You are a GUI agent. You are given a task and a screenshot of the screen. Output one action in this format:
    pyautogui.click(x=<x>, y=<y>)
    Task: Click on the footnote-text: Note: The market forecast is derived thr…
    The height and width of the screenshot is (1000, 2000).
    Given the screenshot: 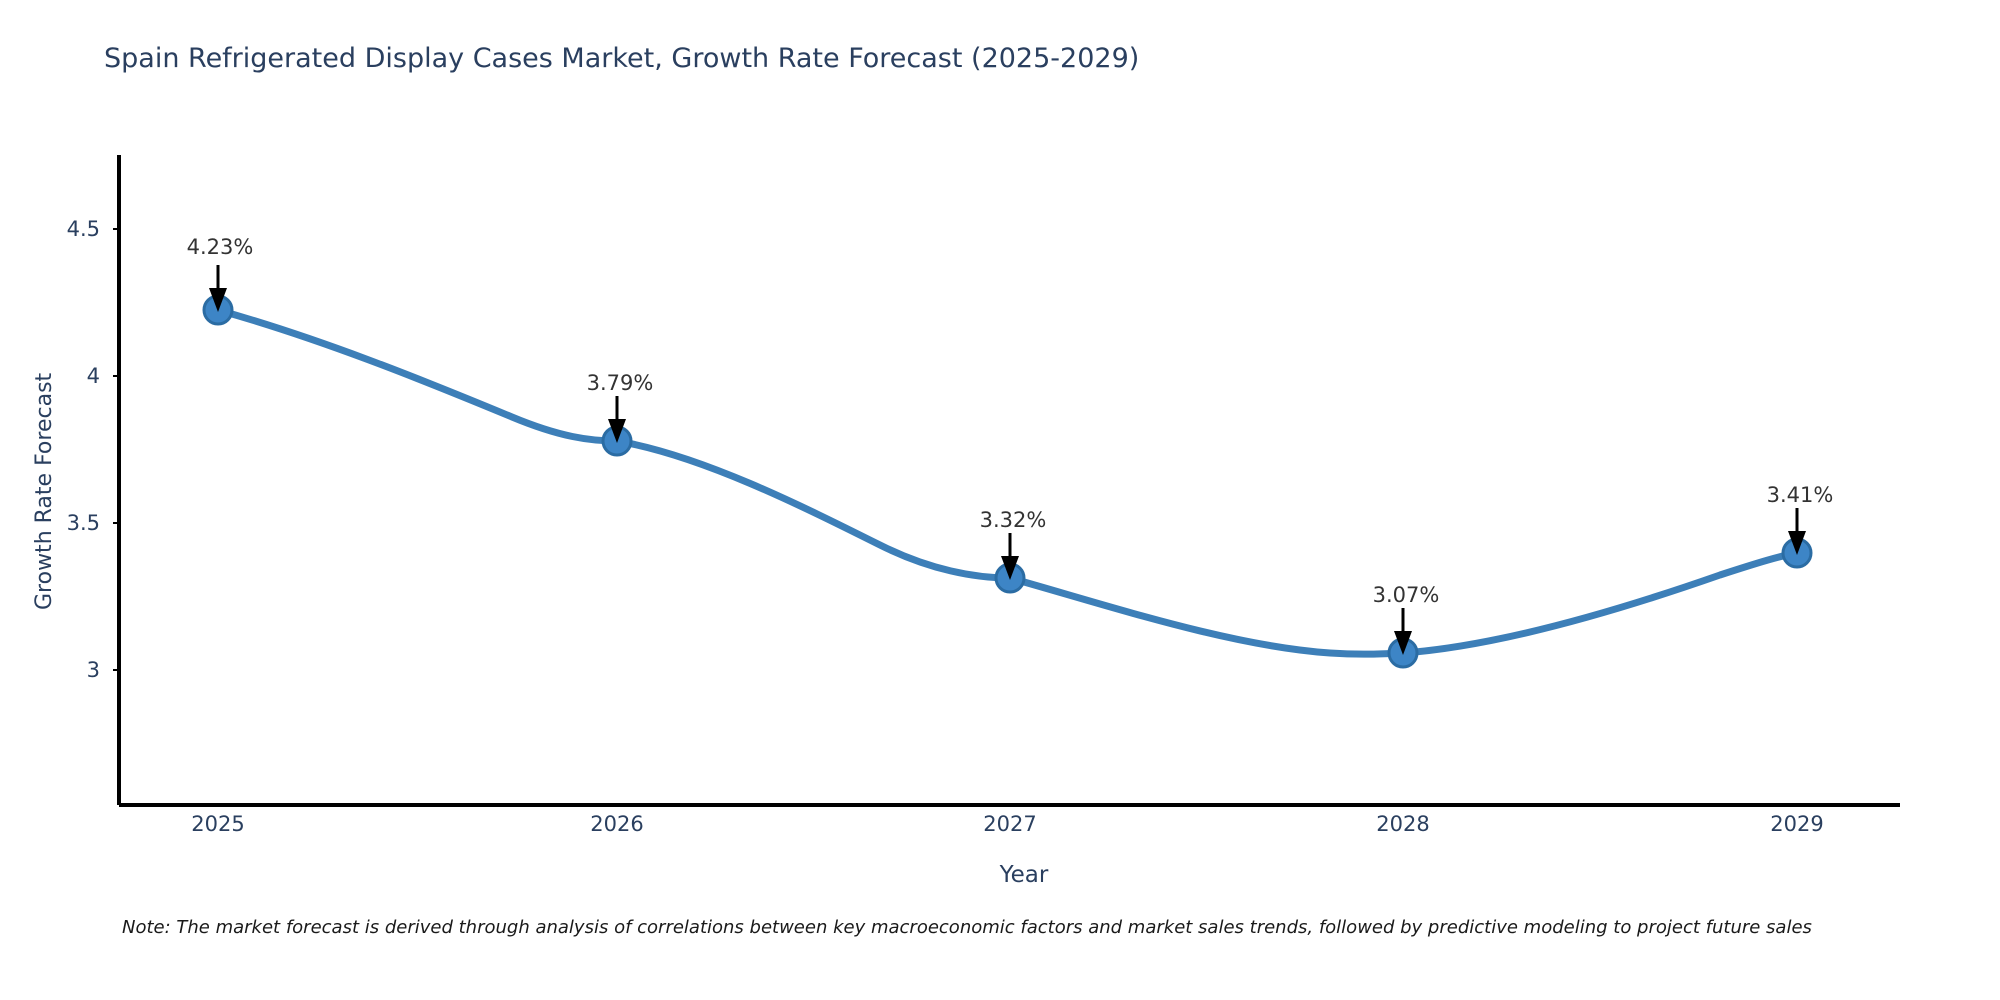 What is the action you would take?
    pyautogui.click(x=967, y=927)
    